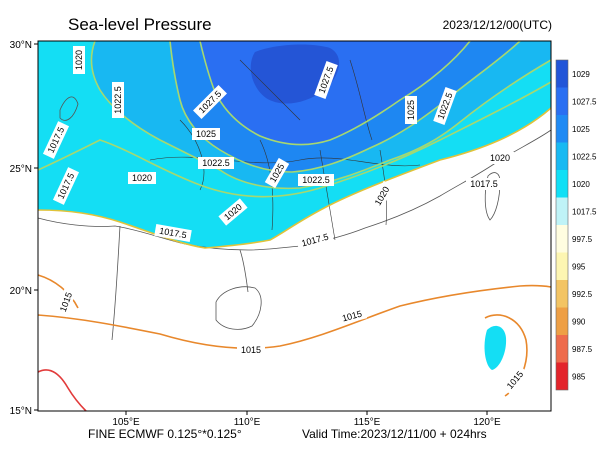 The height and width of the screenshot is (450, 600). I want to click on isobar-1015-b, so click(58, 291).